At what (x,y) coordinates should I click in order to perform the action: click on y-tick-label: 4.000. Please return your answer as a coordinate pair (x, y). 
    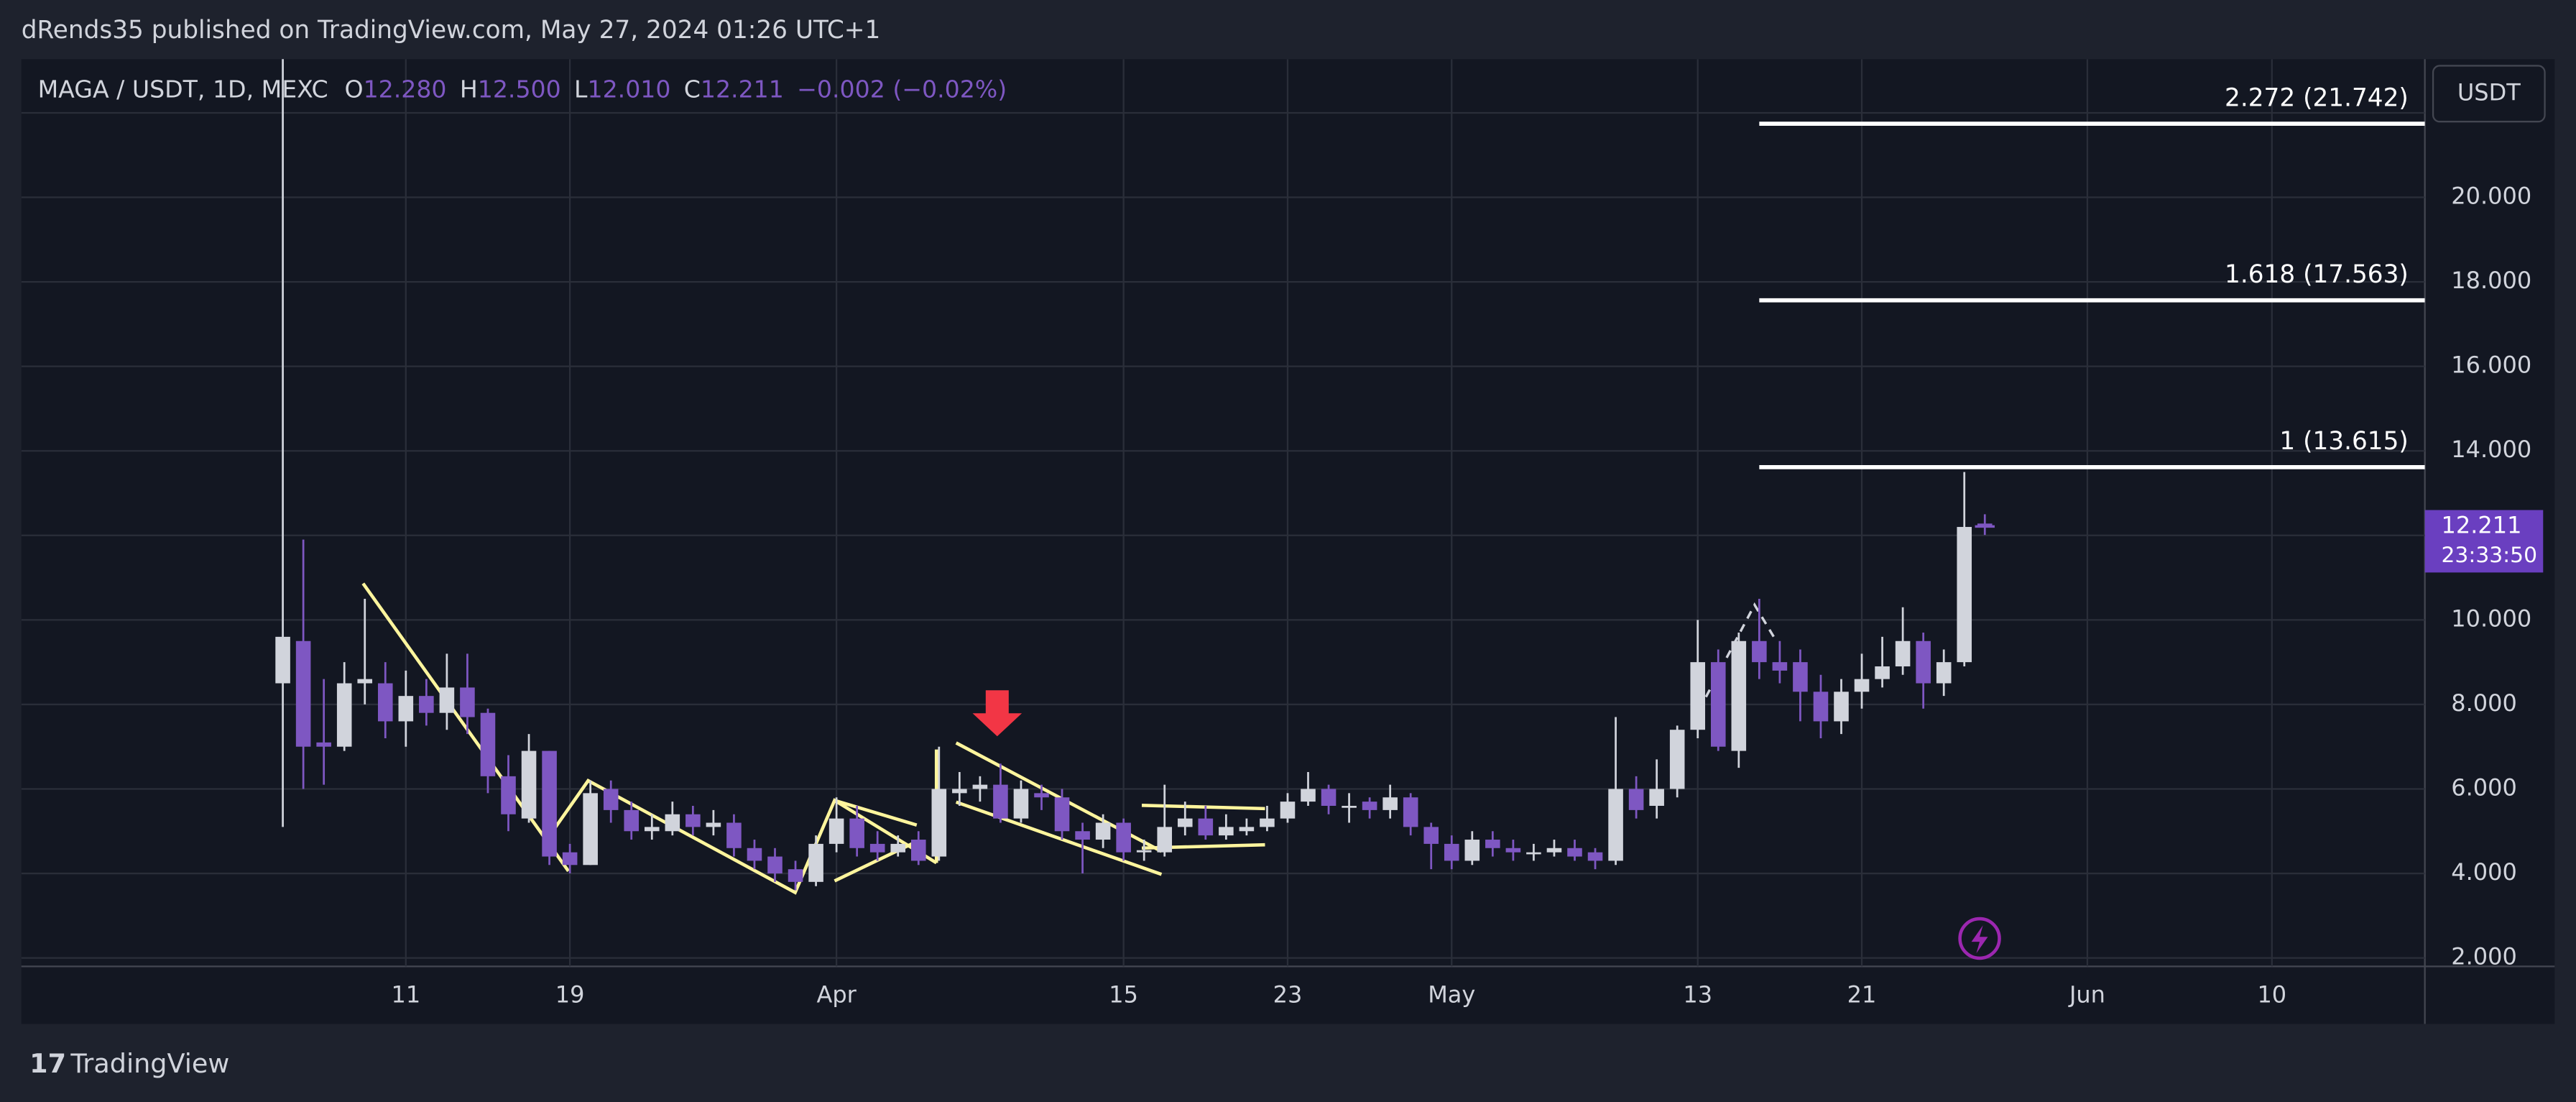
    Looking at the image, I should click on (2484, 872).